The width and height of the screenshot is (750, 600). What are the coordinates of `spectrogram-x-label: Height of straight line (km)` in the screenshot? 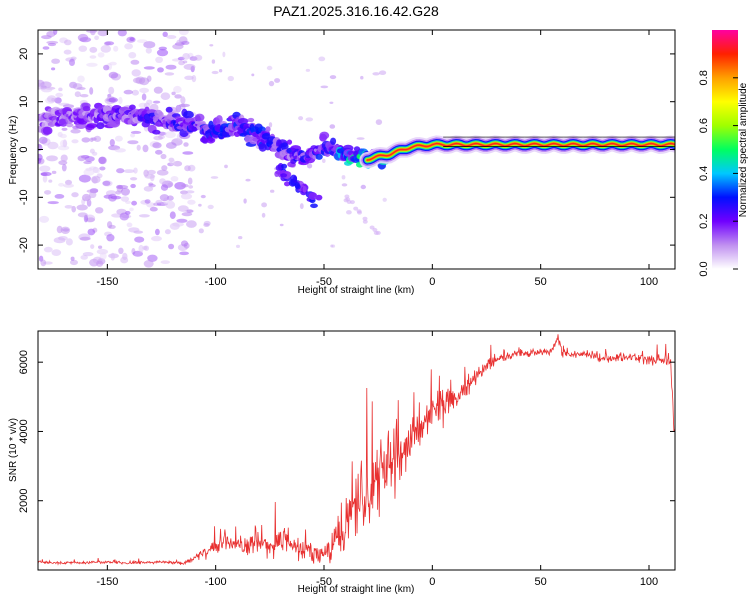 It's located at (356, 290).